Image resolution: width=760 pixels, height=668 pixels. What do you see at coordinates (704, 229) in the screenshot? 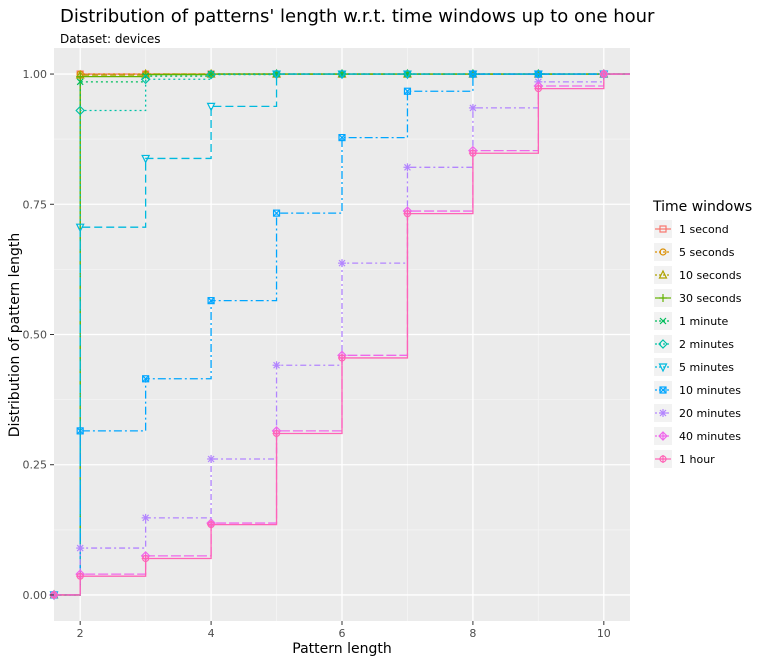
I see `legend-label: 1 second` at bounding box center [704, 229].